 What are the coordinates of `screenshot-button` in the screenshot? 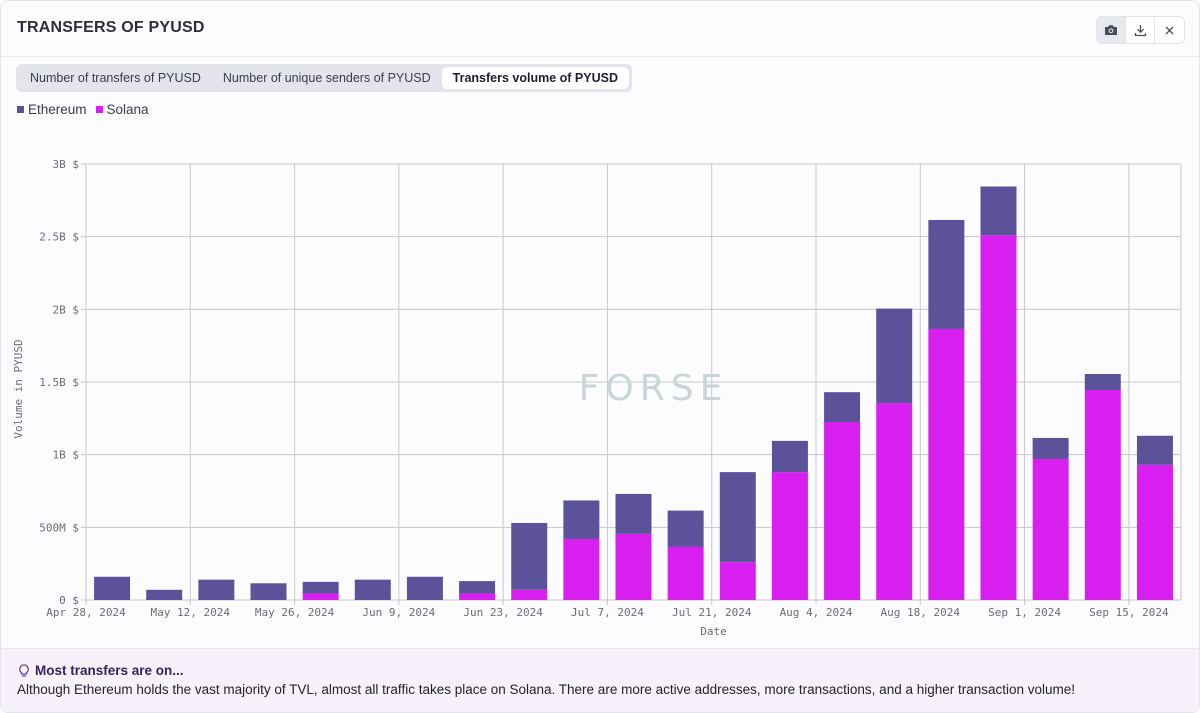 It's located at (1111, 30).